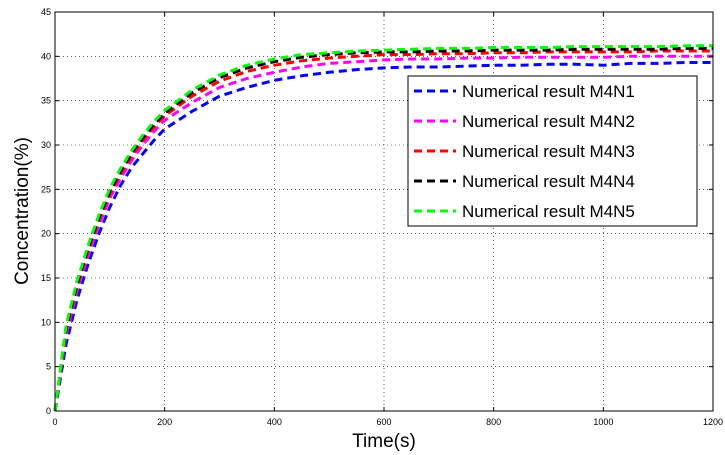 This screenshot has height=455, width=725. I want to click on legend-box, so click(552, 151).